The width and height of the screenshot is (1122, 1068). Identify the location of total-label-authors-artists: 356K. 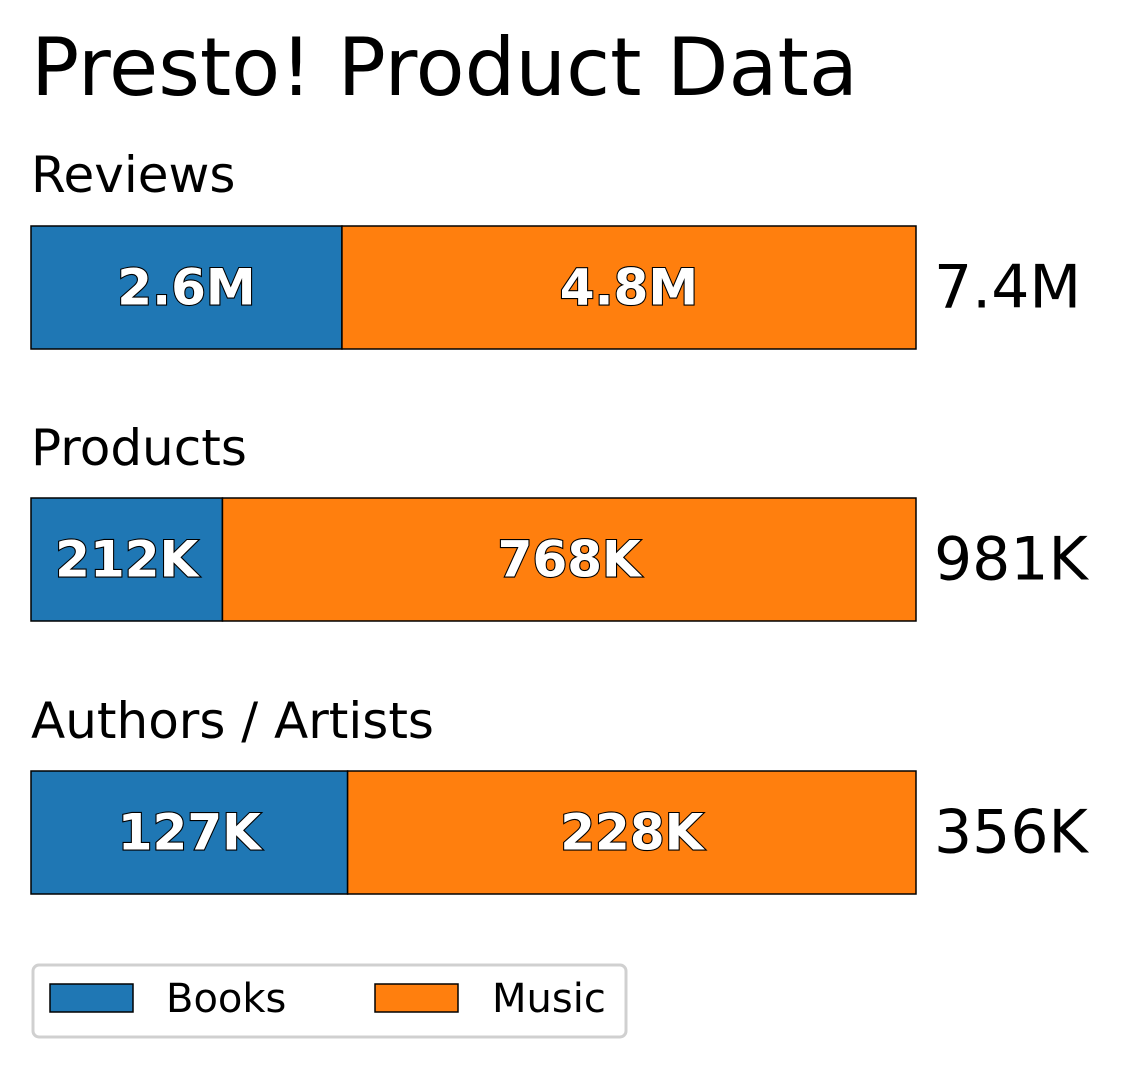
(1012, 833).